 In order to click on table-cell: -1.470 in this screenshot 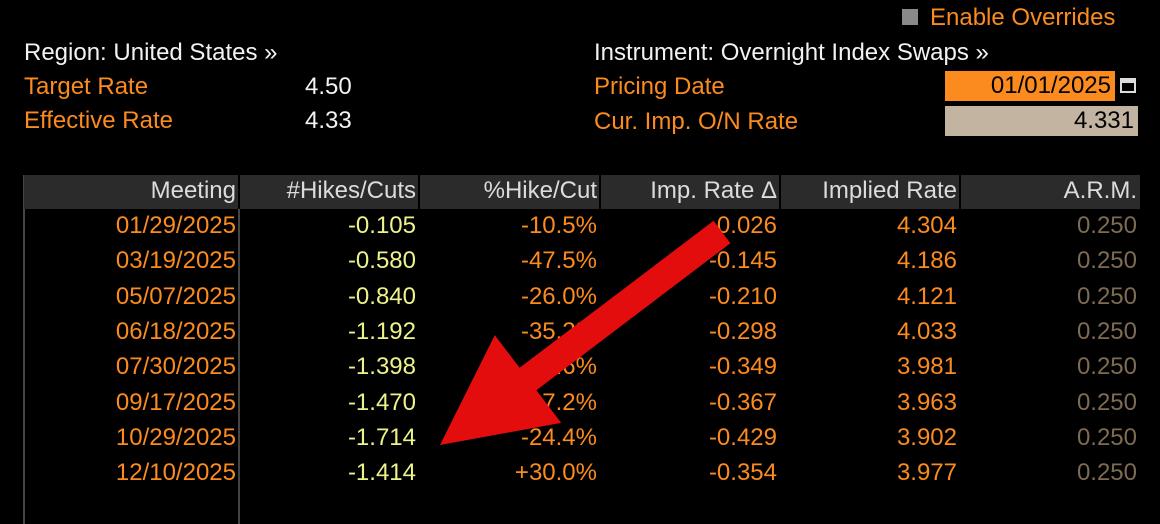, I will do `click(381, 402)`.